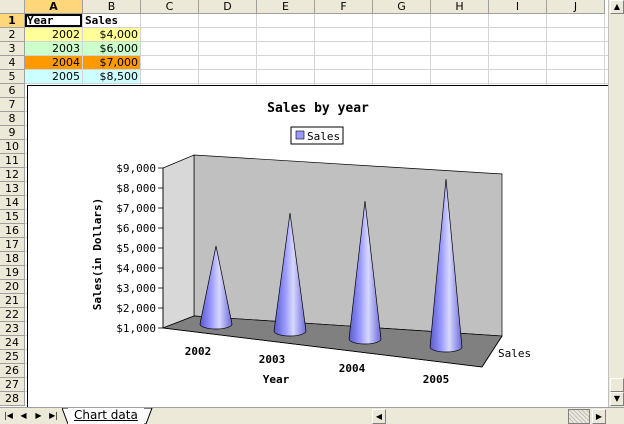  Describe the element at coordinates (12, 357) in the screenshot. I see `row-header-25: 25` at that location.